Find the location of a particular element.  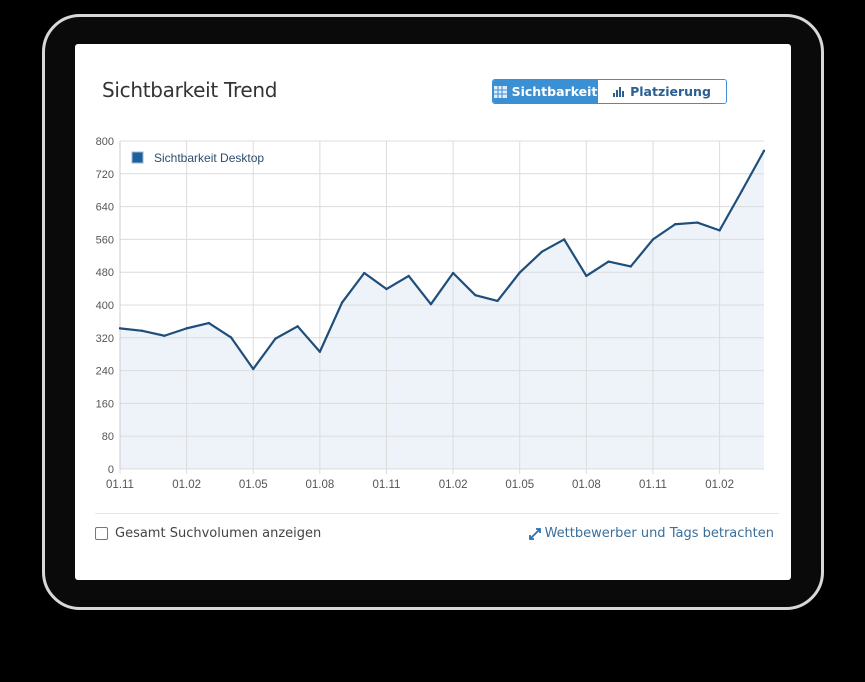

expand-arrows-icon is located at coordinates (534, 533).